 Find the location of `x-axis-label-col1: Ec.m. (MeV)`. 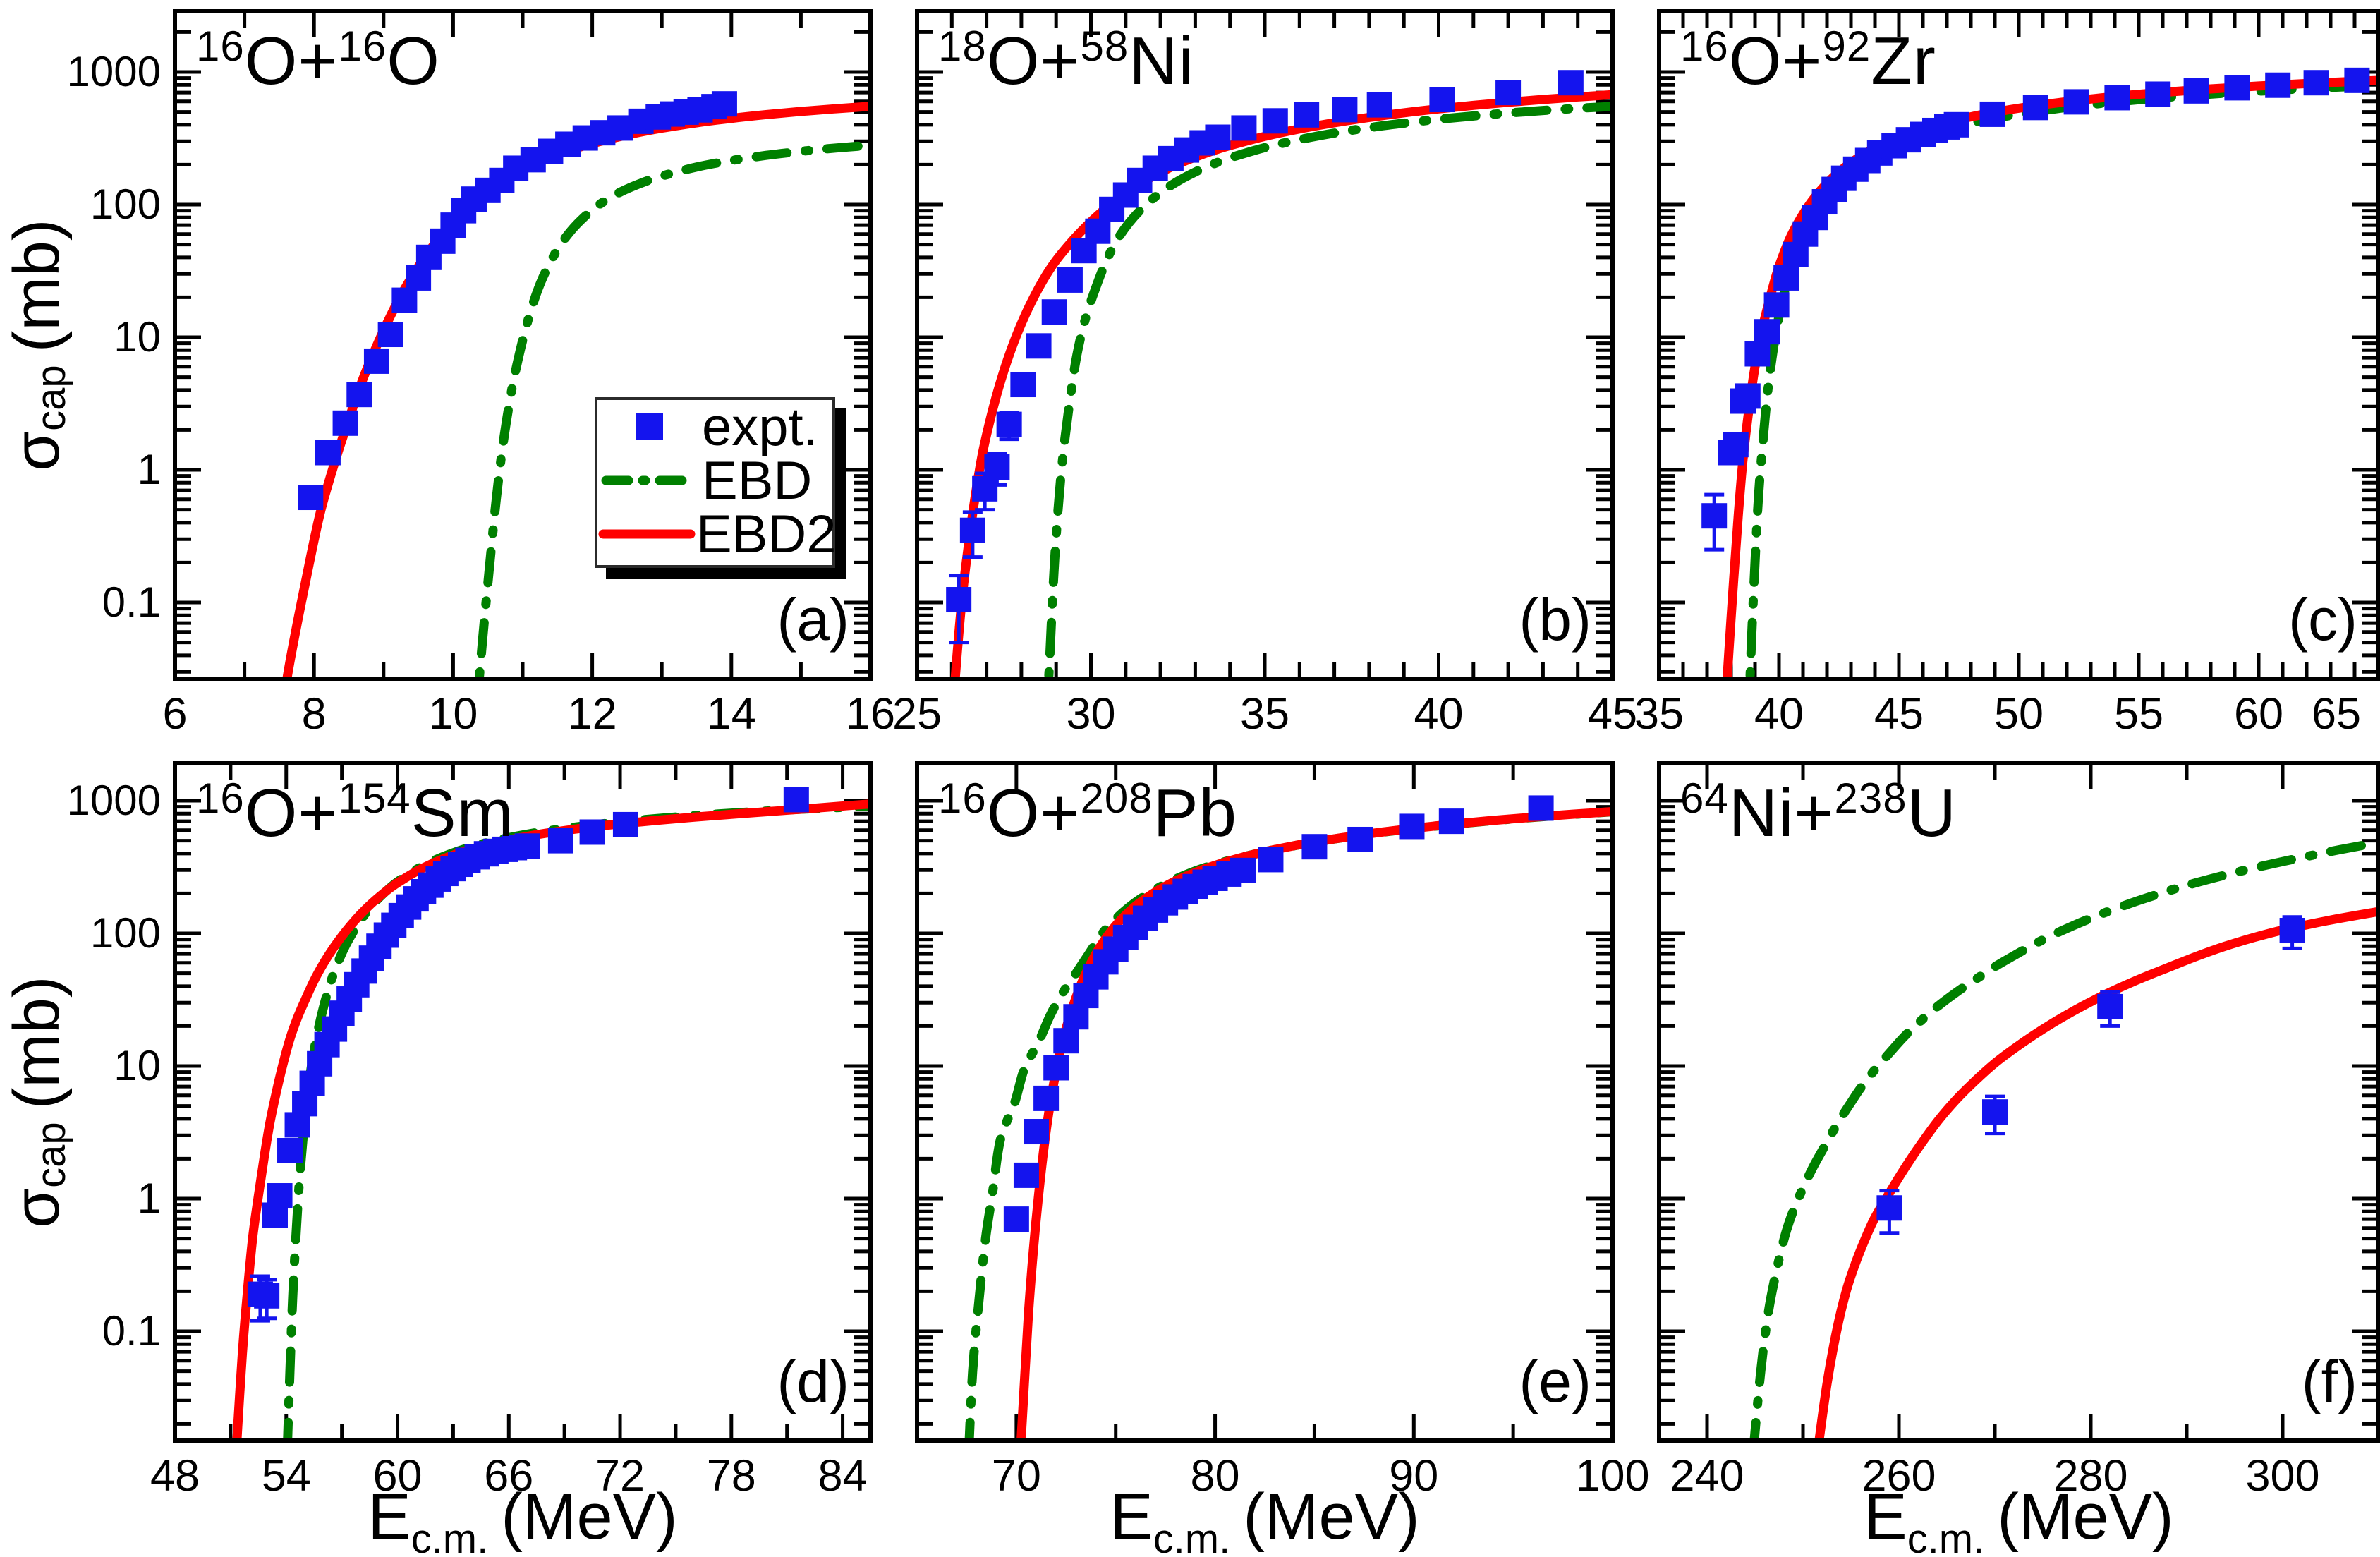

x-axis-label-col1: Ec.m. (MeV) is located at coordinates (523, 1518).